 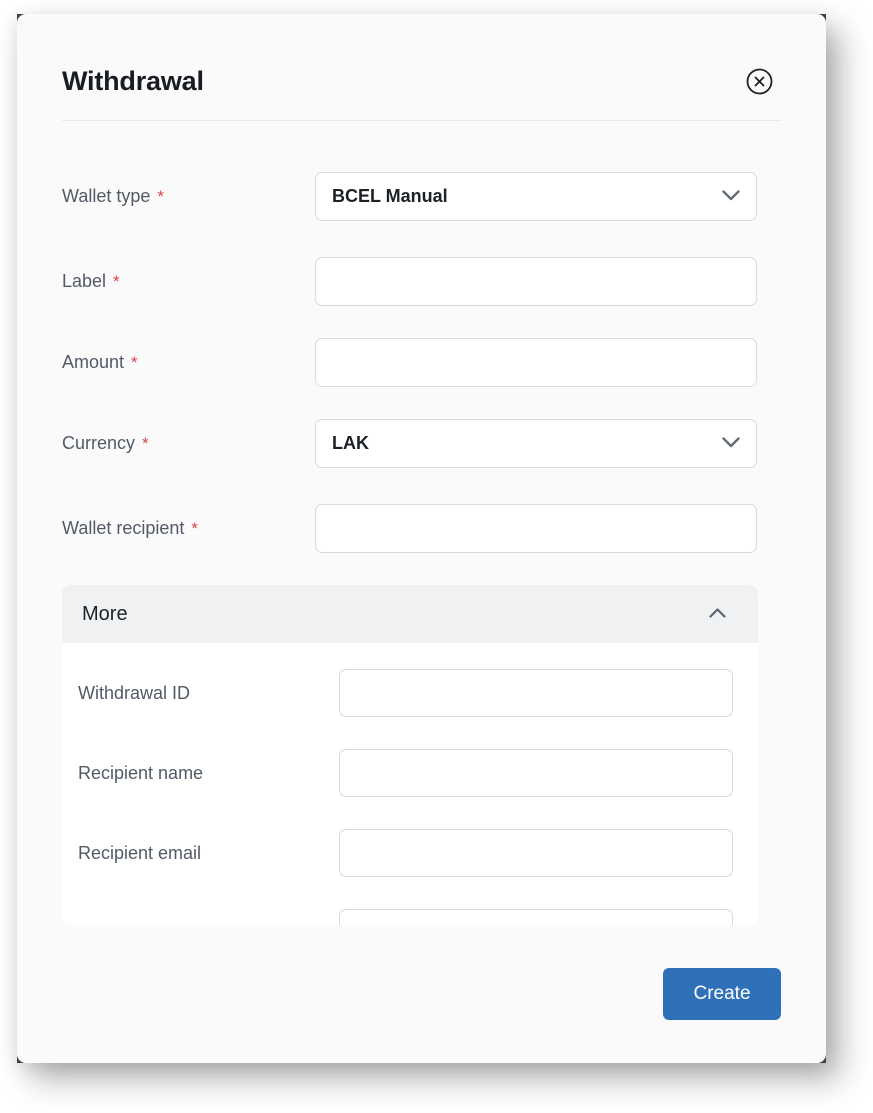 I want to click on create-button: Create, so click(x=722, y=994).